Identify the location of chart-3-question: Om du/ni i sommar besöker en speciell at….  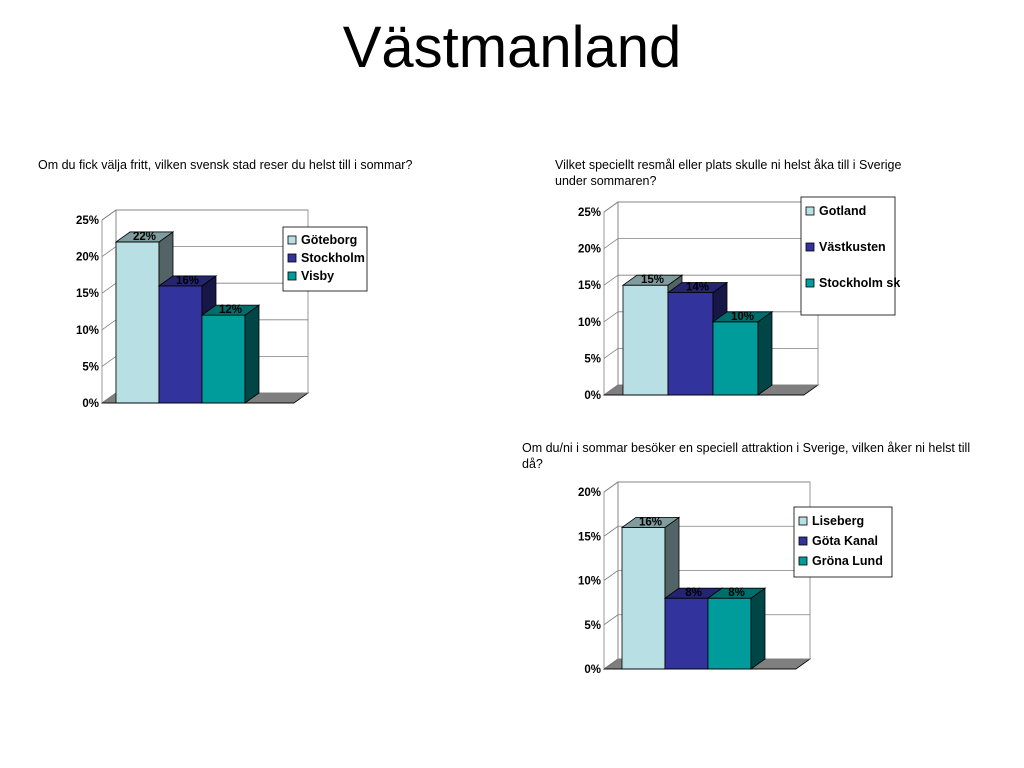
(746, 456).